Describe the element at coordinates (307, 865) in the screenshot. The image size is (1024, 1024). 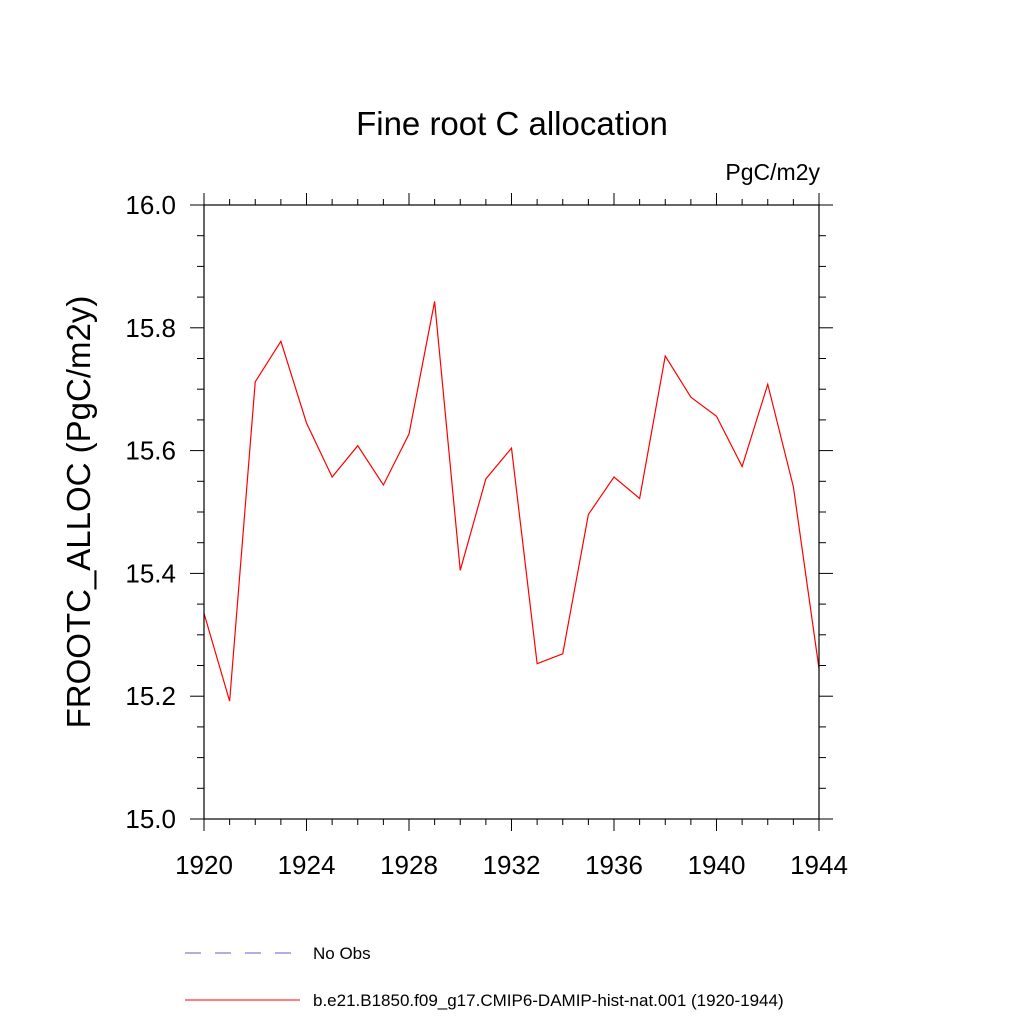
I see `x-tick-label: 1924` at that location.